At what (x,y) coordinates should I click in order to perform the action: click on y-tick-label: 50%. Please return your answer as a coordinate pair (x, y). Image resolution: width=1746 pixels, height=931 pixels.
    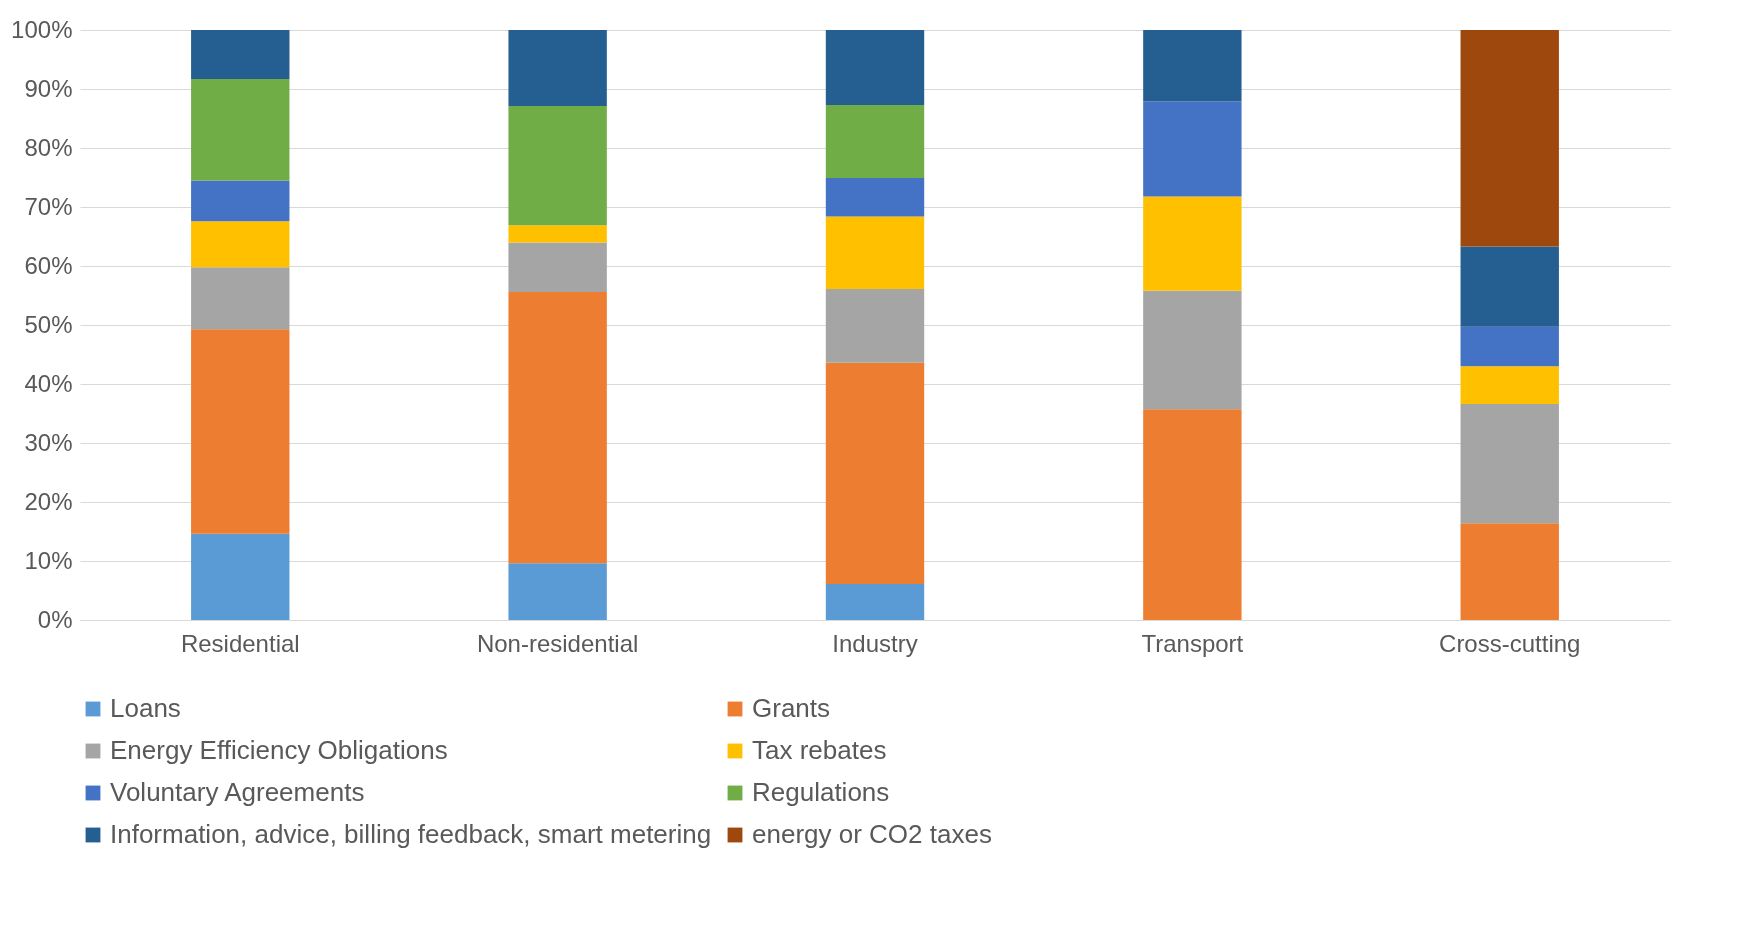
    Looking at the image, I should click on (48, 324).